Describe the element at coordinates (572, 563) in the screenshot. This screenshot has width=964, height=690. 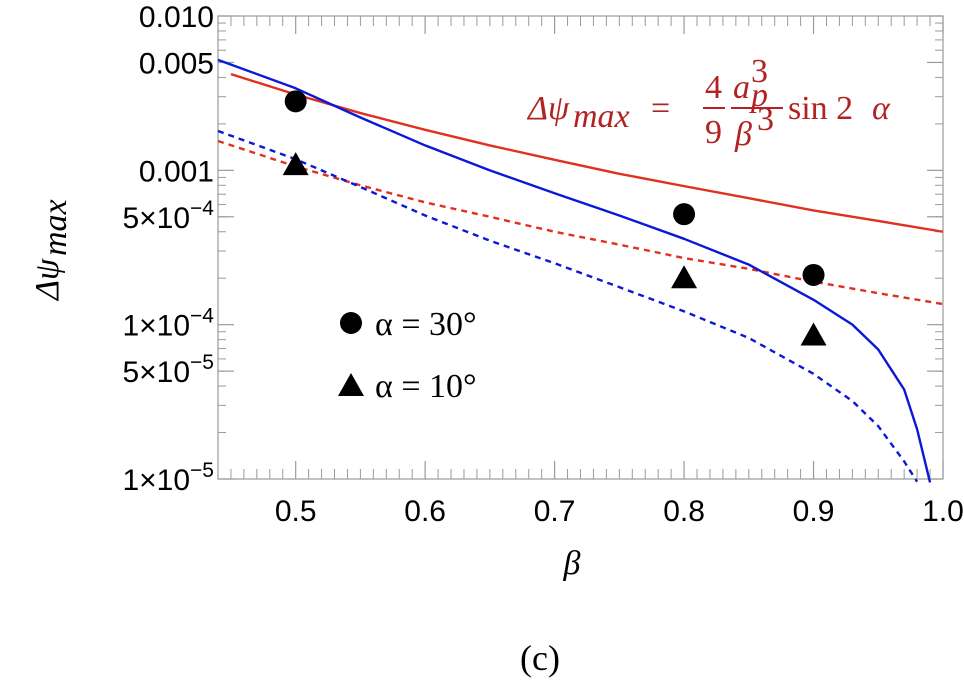
I see `x-axis-title: β` at that location.